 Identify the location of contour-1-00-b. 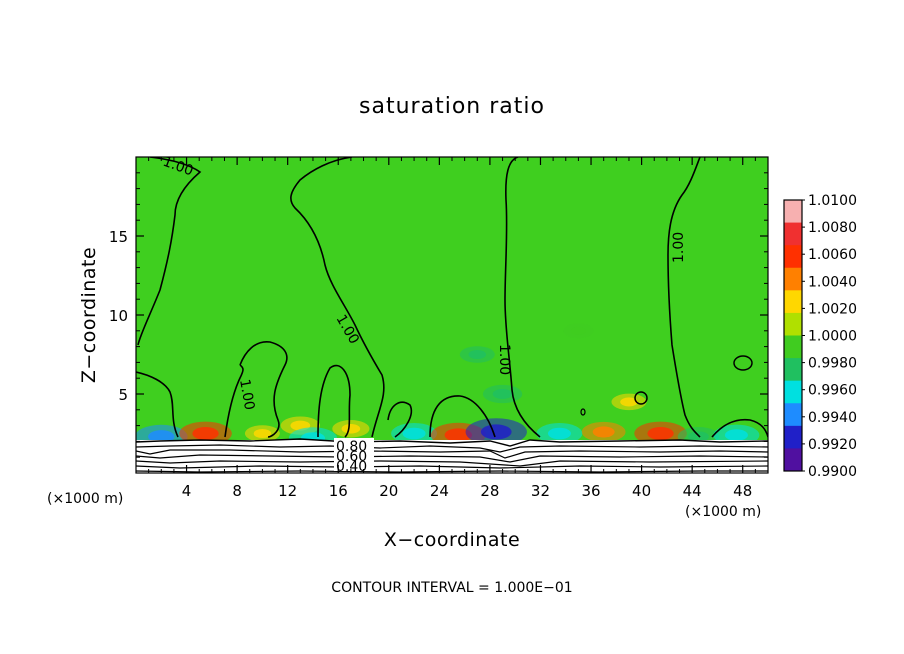
(157, 404).